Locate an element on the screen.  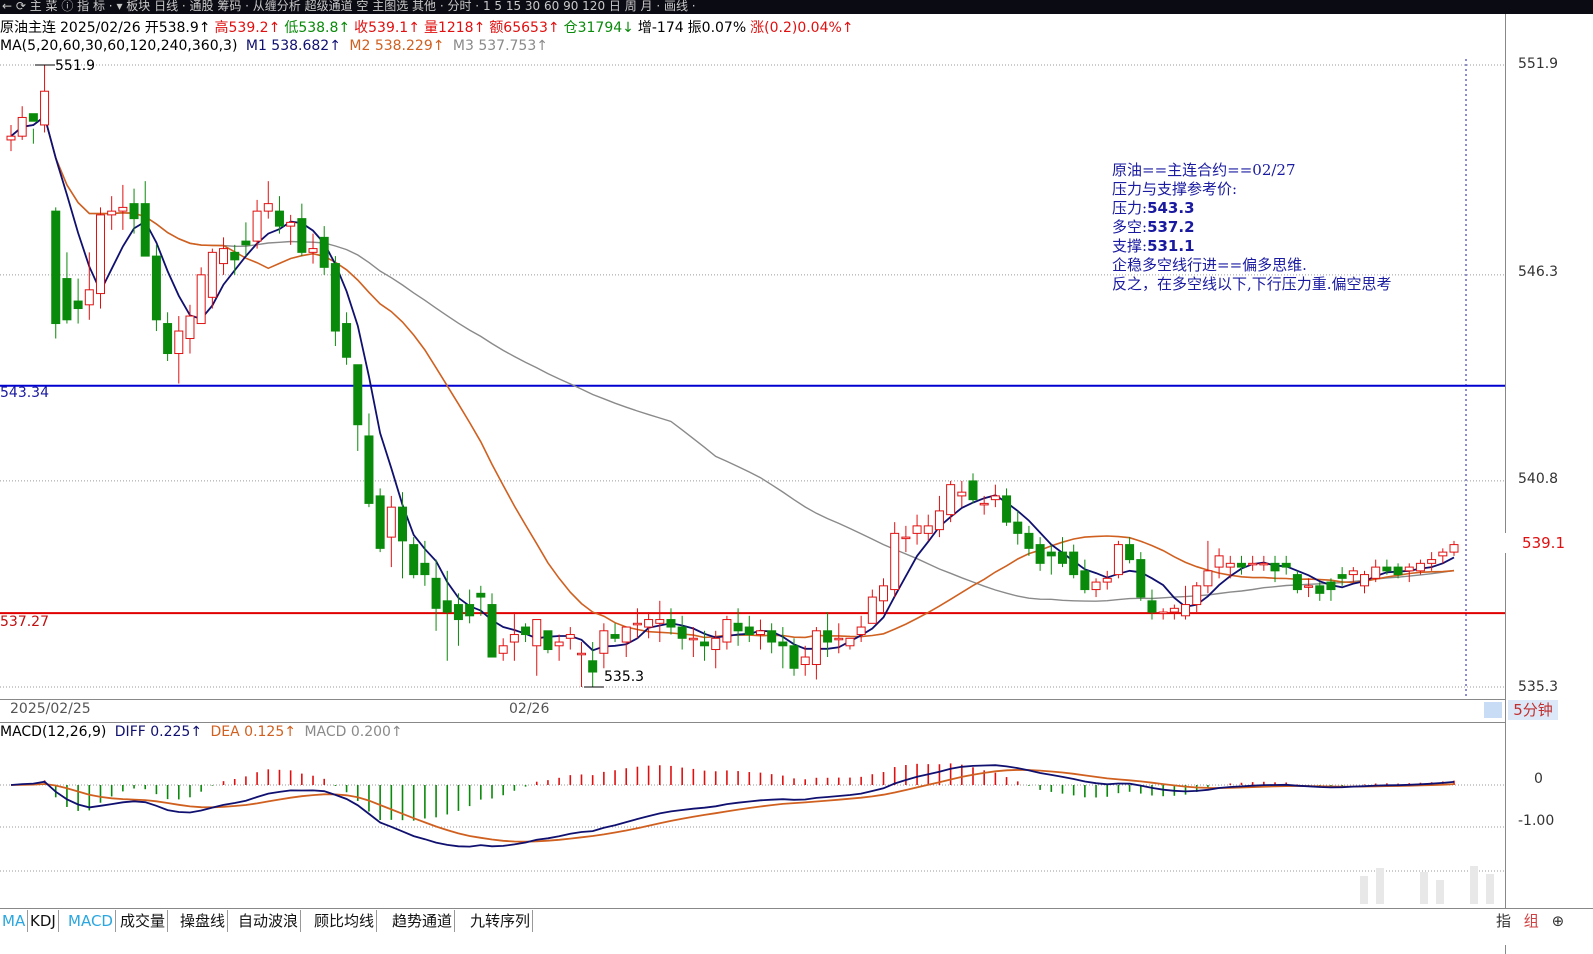
tab-guppy: 顾比均线 is located at coordinates (345, 921).